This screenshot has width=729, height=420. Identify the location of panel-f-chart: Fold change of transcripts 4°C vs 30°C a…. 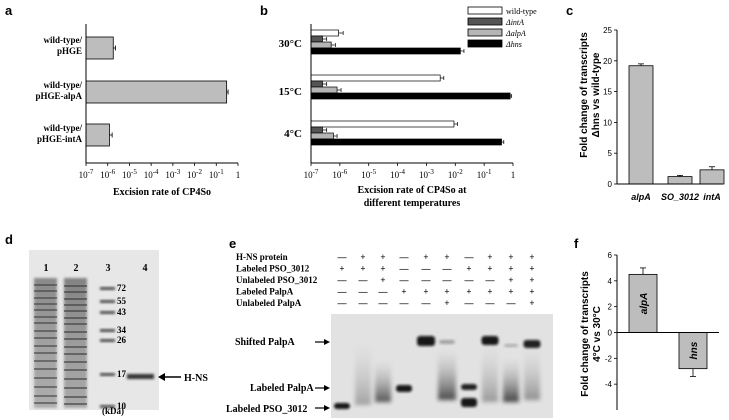
(649, 330).